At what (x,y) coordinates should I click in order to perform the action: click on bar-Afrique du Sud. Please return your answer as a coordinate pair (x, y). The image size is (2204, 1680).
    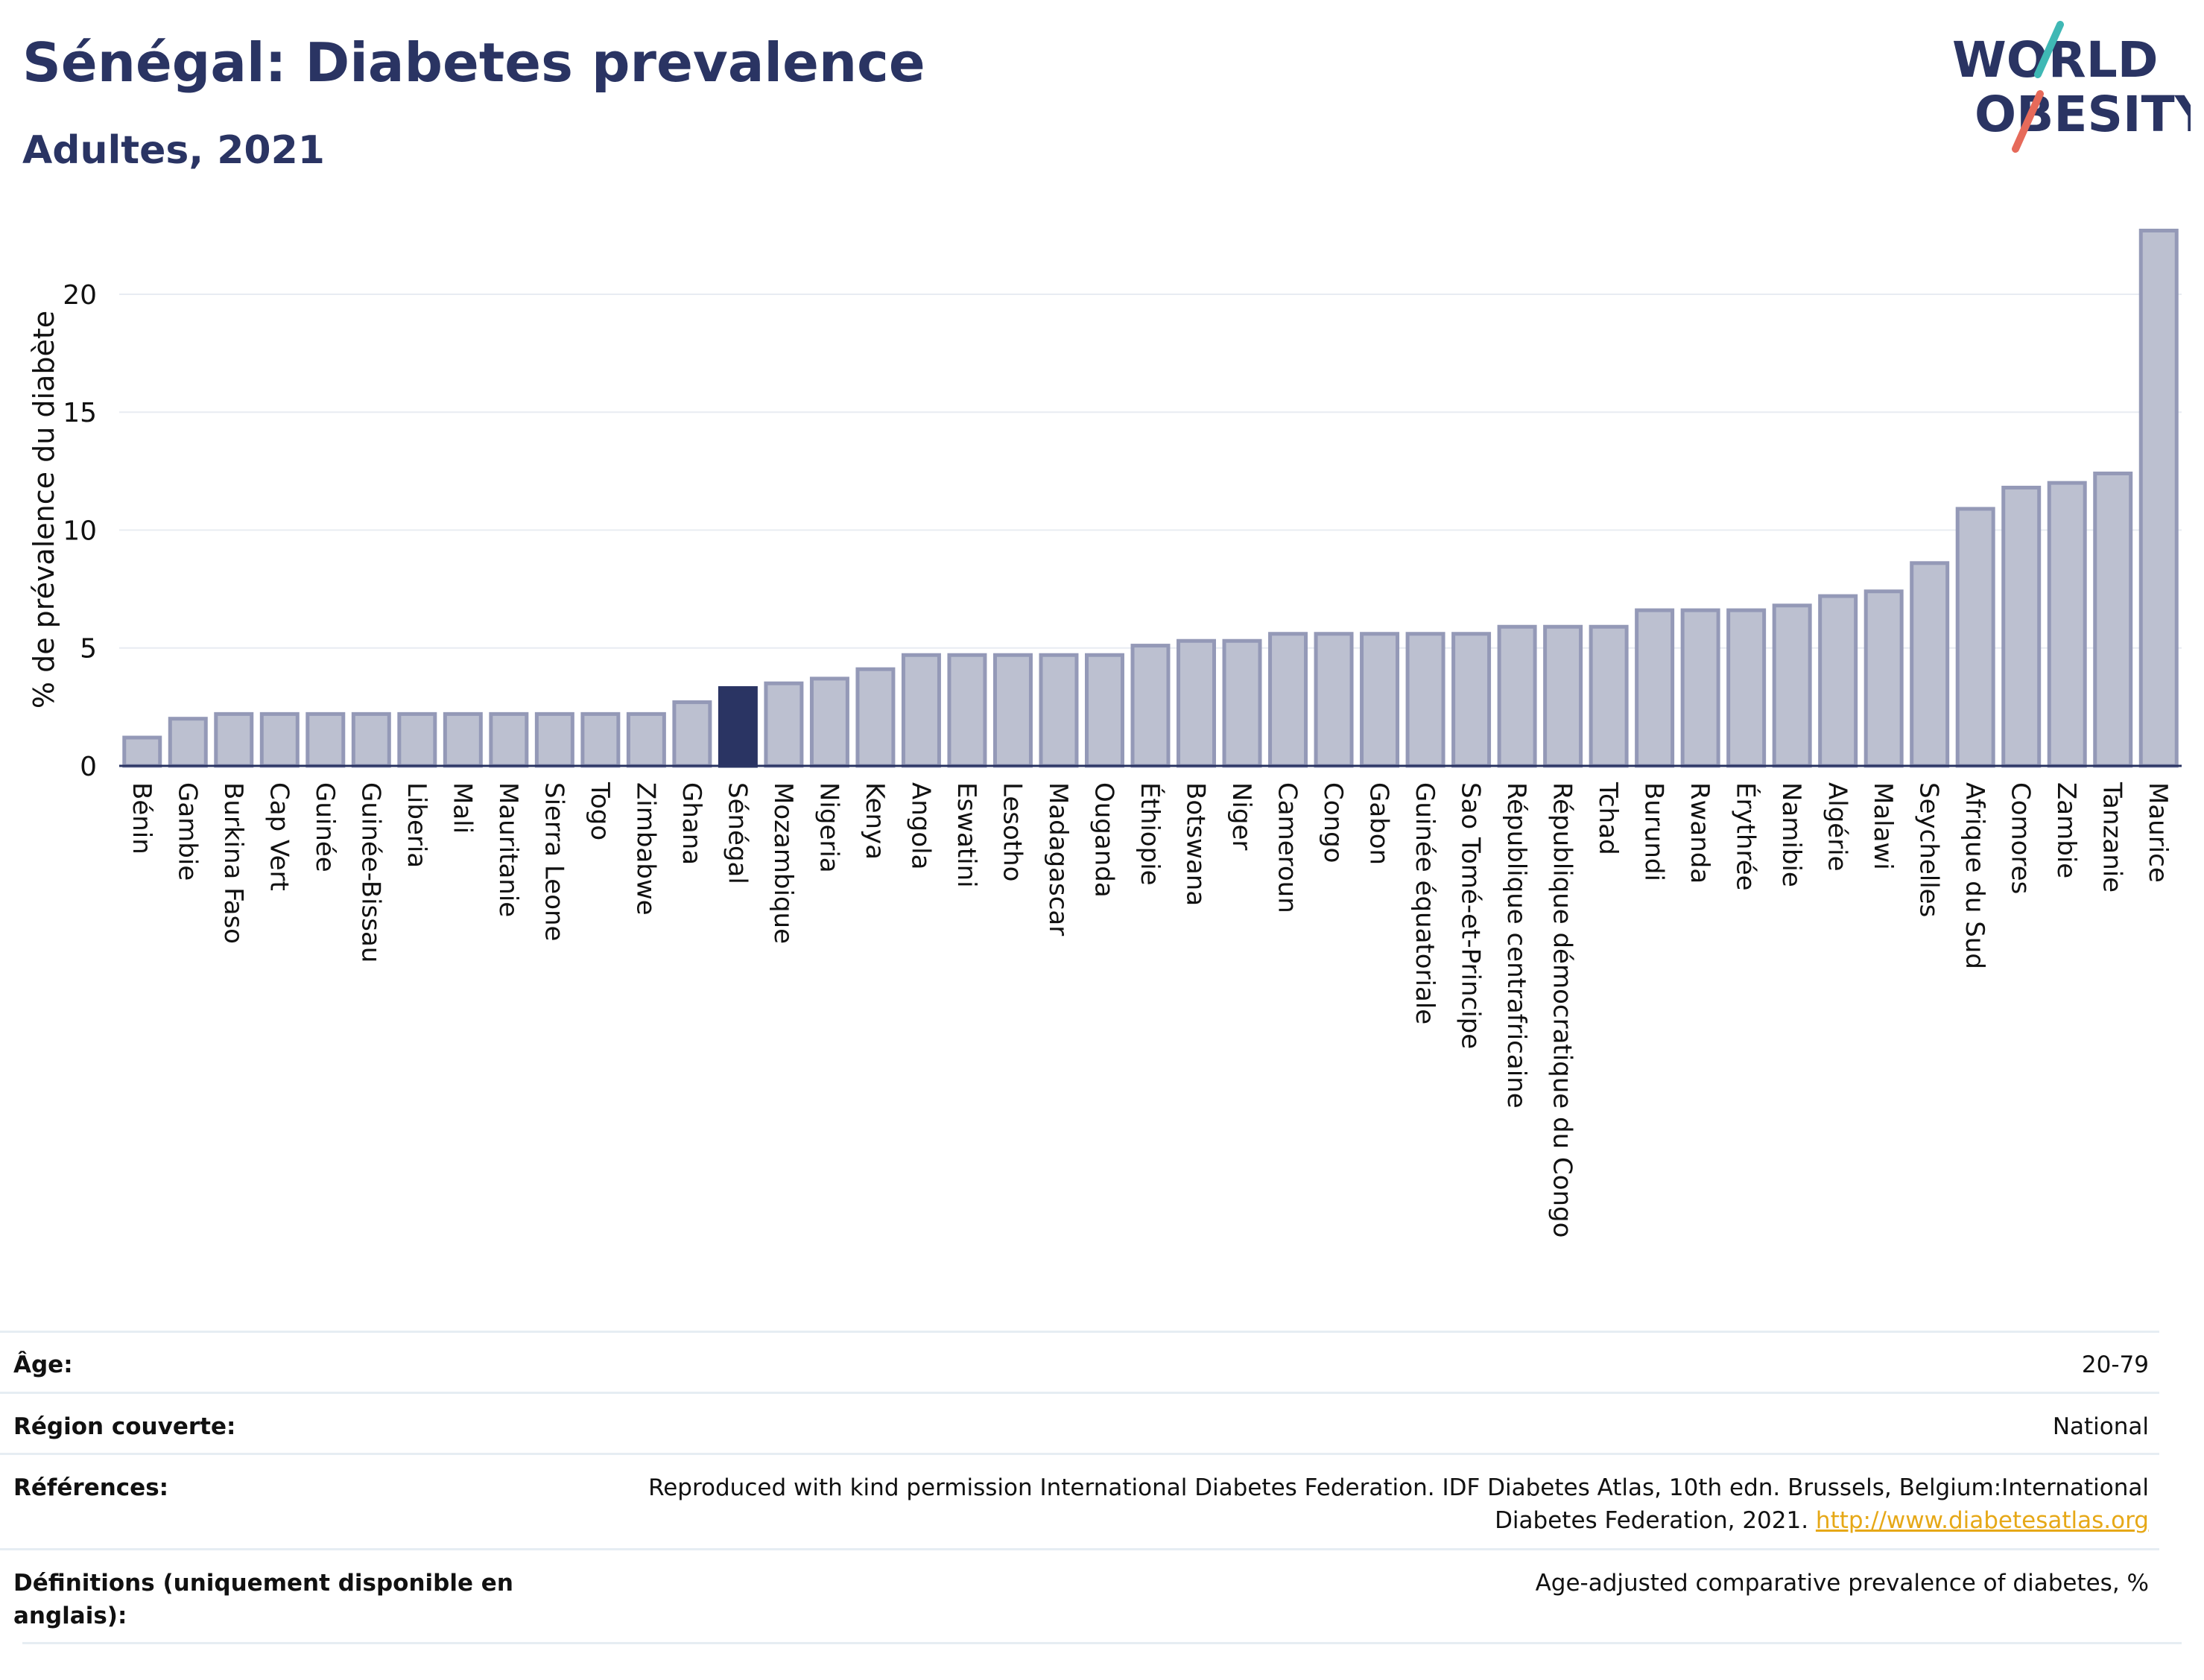
    Looking at the image, I should click on (1975, 637).